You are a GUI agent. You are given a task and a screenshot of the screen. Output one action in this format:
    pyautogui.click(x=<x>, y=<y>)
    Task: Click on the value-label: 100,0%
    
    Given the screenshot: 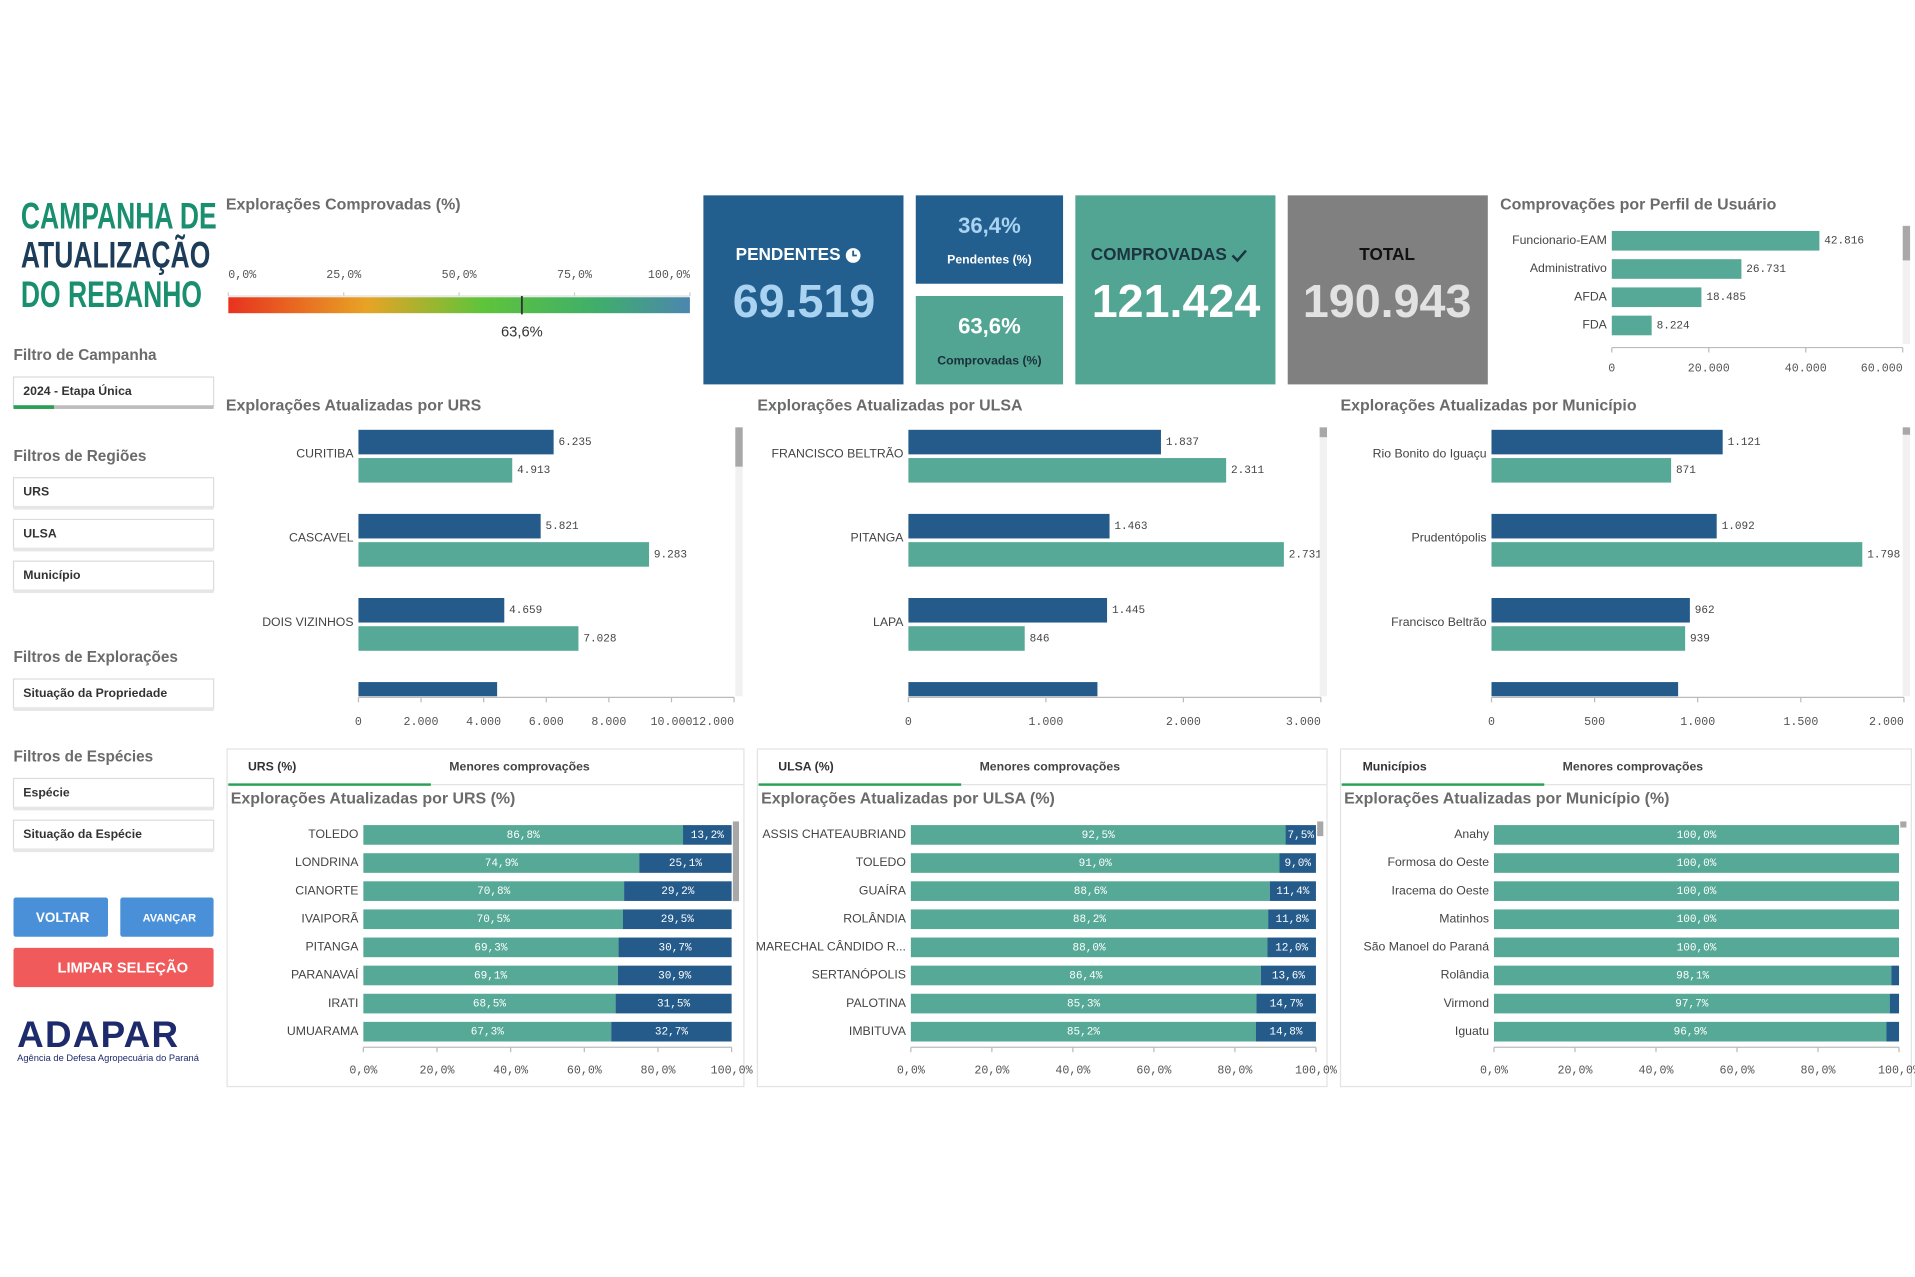 What is the action you would take?
    pyautogui.click(x=1697, y=892)
    